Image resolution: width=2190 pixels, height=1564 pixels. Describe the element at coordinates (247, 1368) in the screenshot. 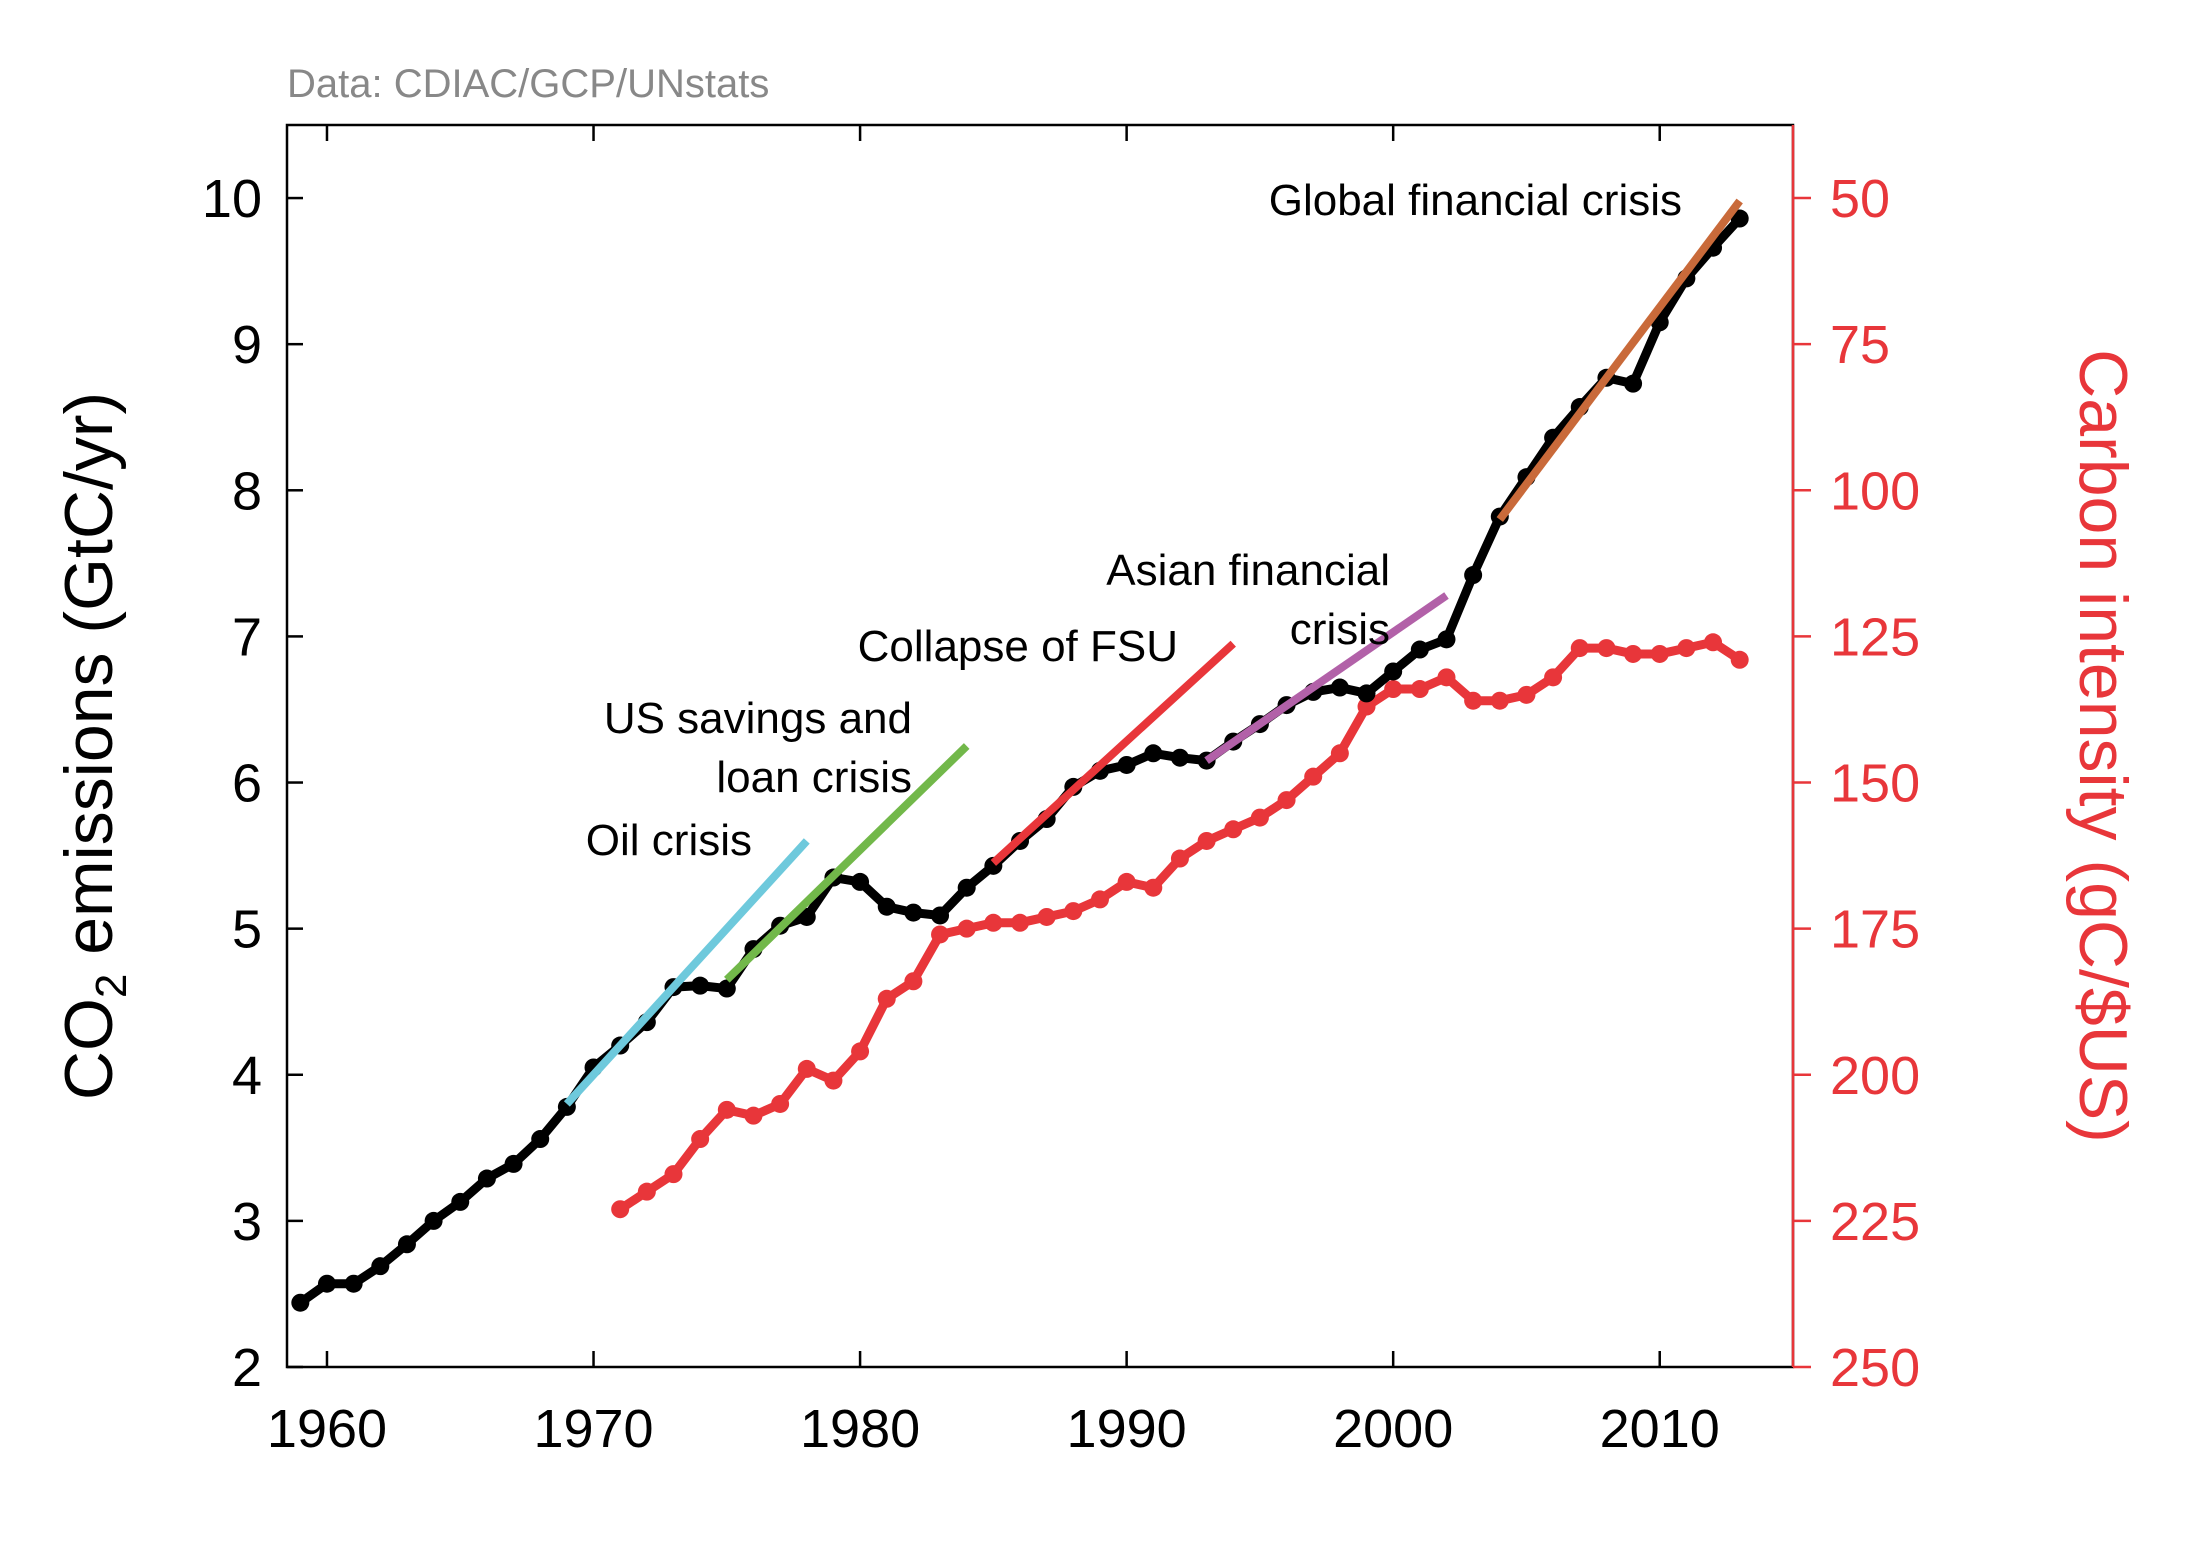

I see `left-tick-label: 2` at that location.